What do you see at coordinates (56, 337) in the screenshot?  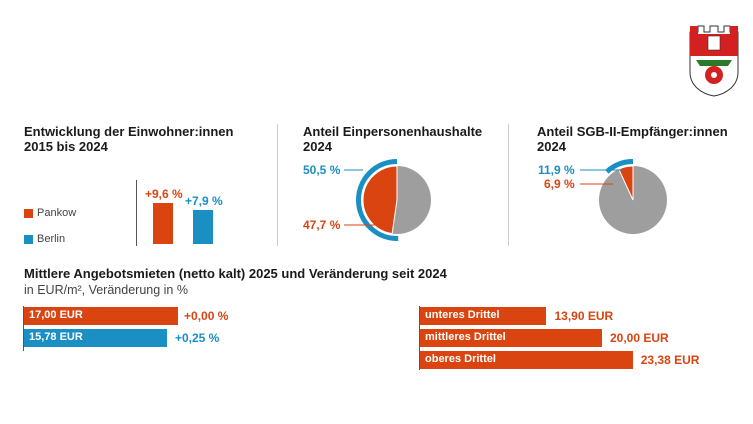 I see `rent-value-berlin: 15,78 EUR` at bounding box center [56, 337].